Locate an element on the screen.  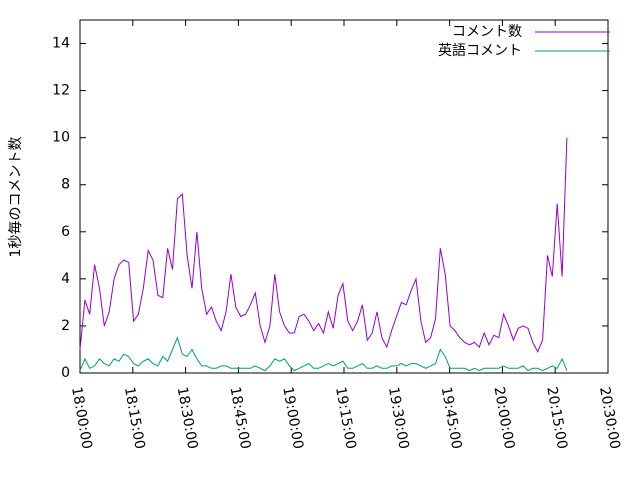
y-tick-label: 6 is located at coordinates (65, 232).